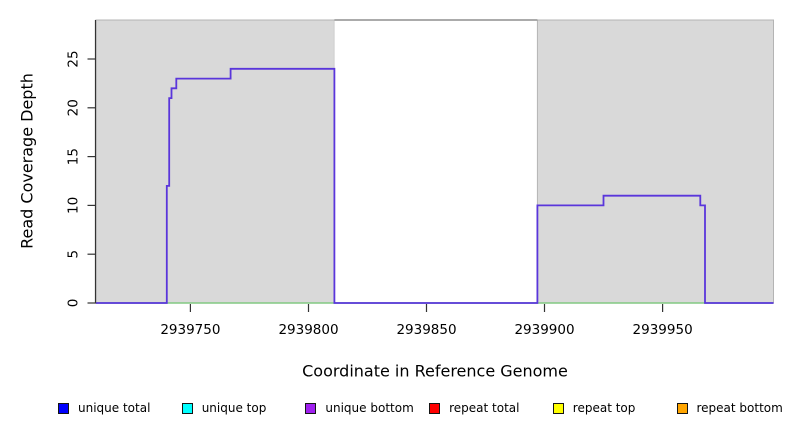 The image size is (792, 432). I want to click on y-tick-label: 20, so click(74, 107).